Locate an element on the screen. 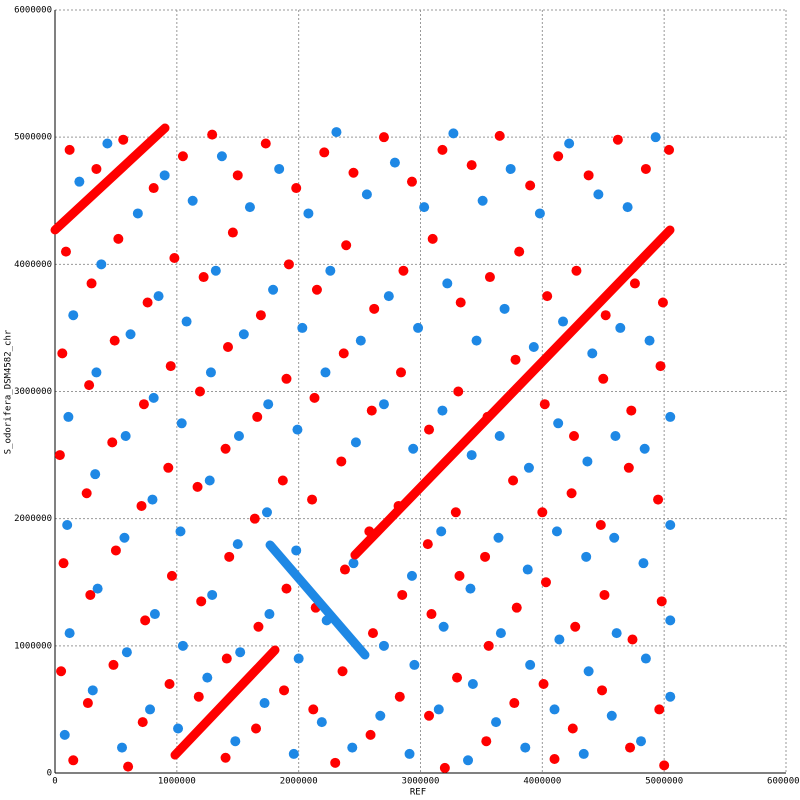 The height and width of the screenshot is (800, 800). y-tick-label: 2000000 is located at coordinates (33, 519).